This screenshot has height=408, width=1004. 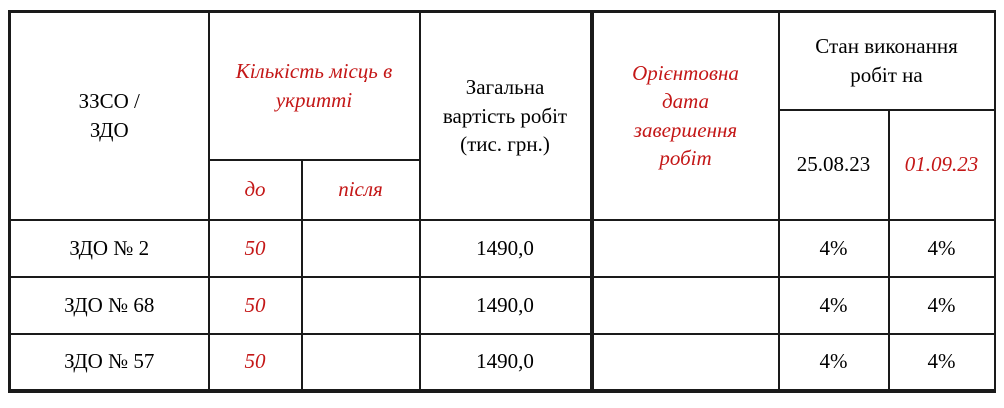 I want to click on header-date-01-09: 01.09.23, so click(x=941, y=164).